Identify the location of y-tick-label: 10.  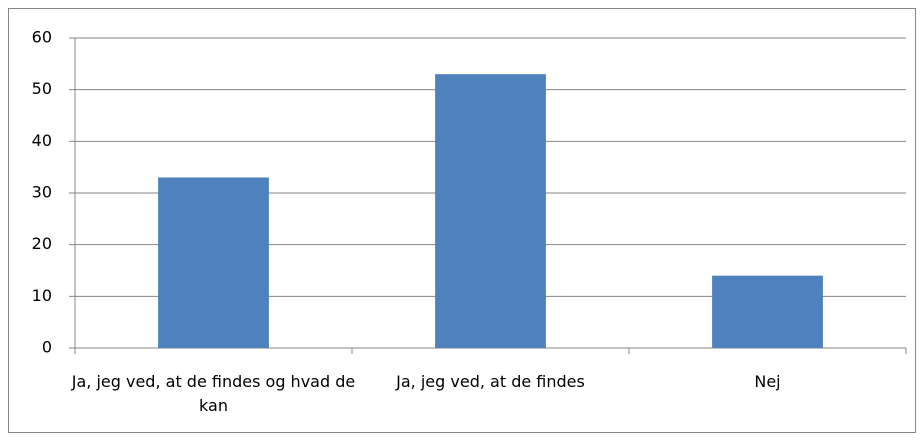
(42, 295).